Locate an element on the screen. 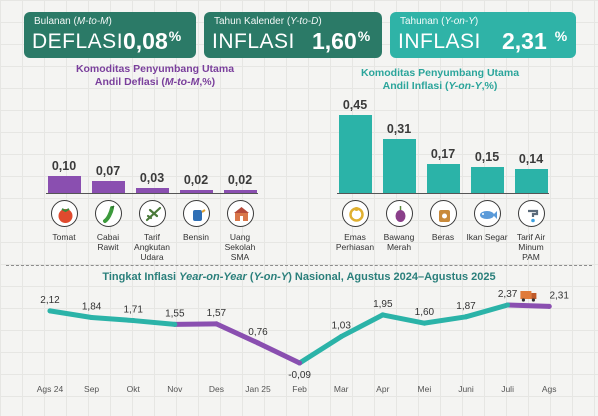  category-label: Emas Perhiasan is located at coordinates (355, 242).